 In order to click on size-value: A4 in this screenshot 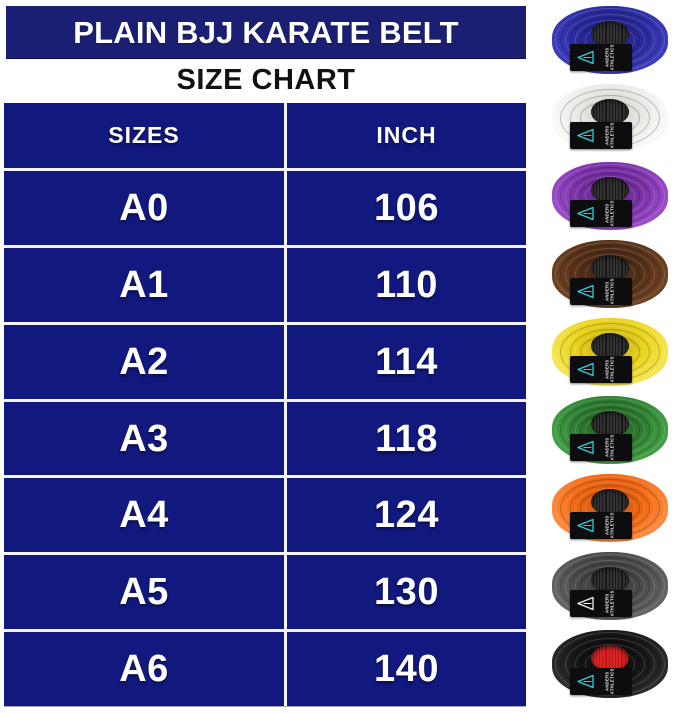, I will do `click(144, 515)`.